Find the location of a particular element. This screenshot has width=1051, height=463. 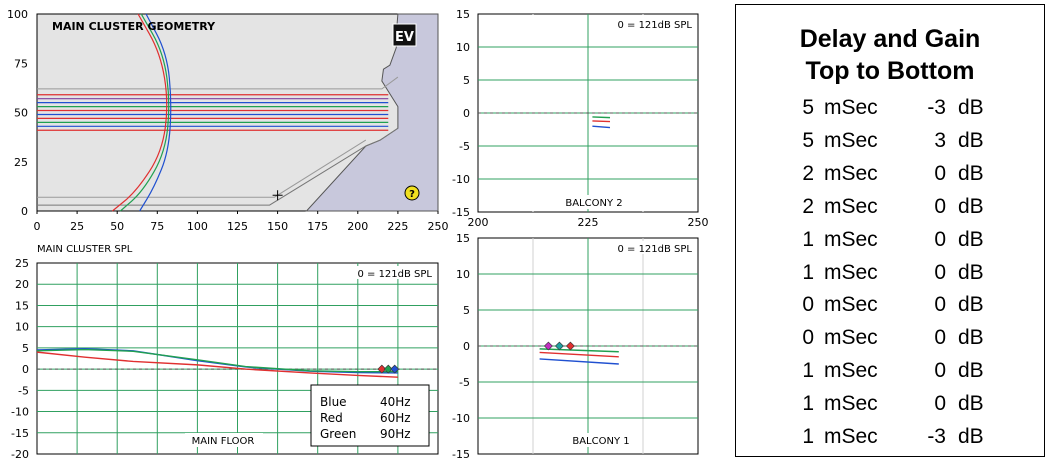

y-tick-label: 50 is located at coordinates (21, 113).